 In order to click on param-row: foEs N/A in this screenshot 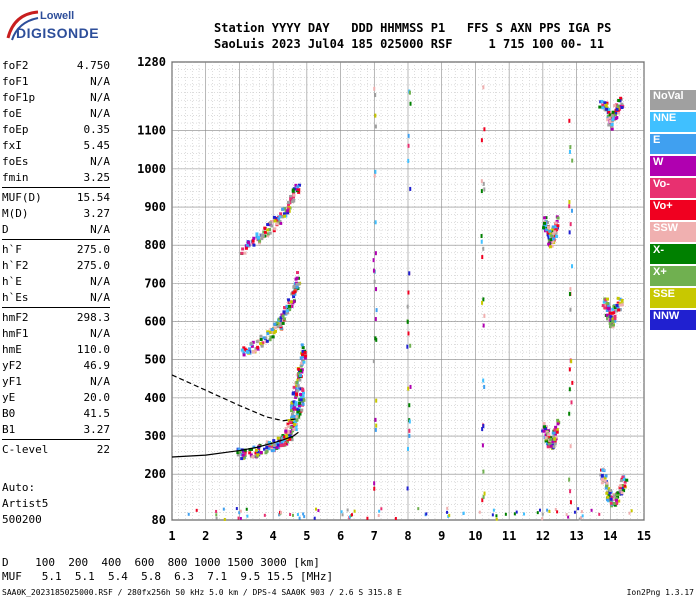, I will do `click(56, 162)`.